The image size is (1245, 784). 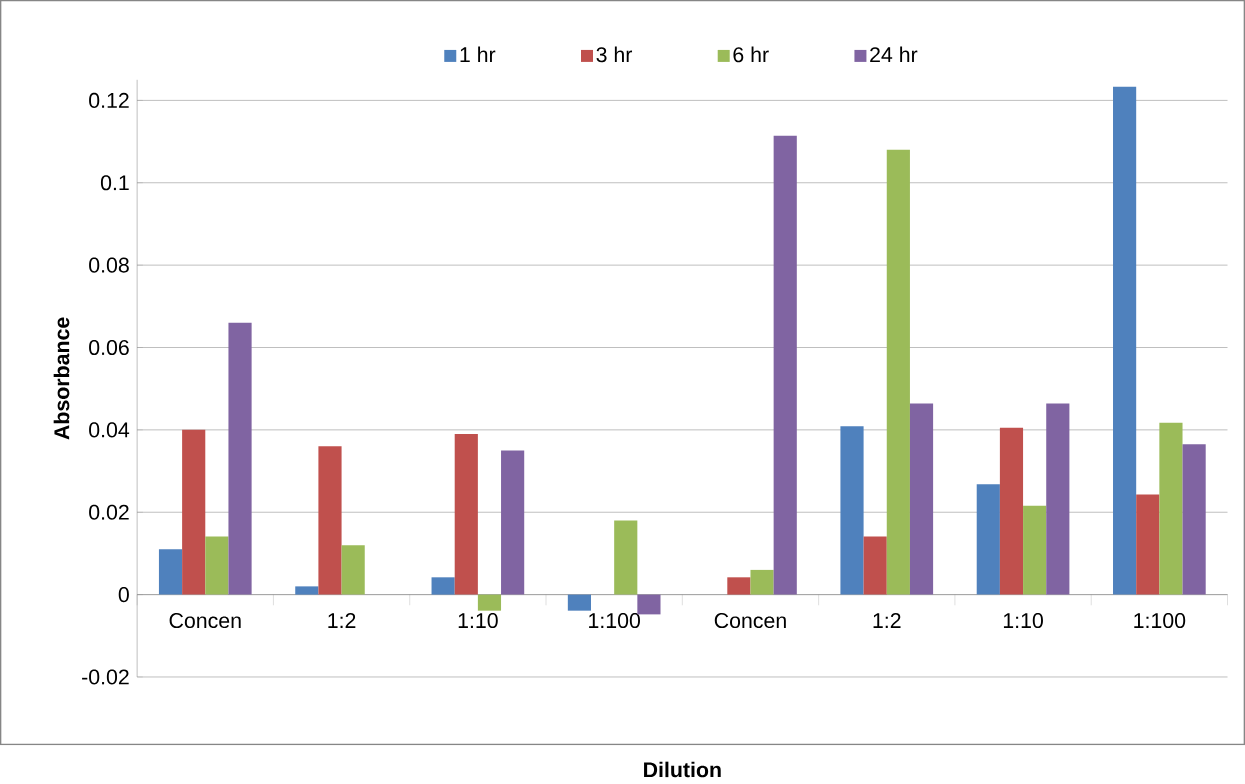 I want to click on y-tick-label: 0.02, so click(x=109, y=512).